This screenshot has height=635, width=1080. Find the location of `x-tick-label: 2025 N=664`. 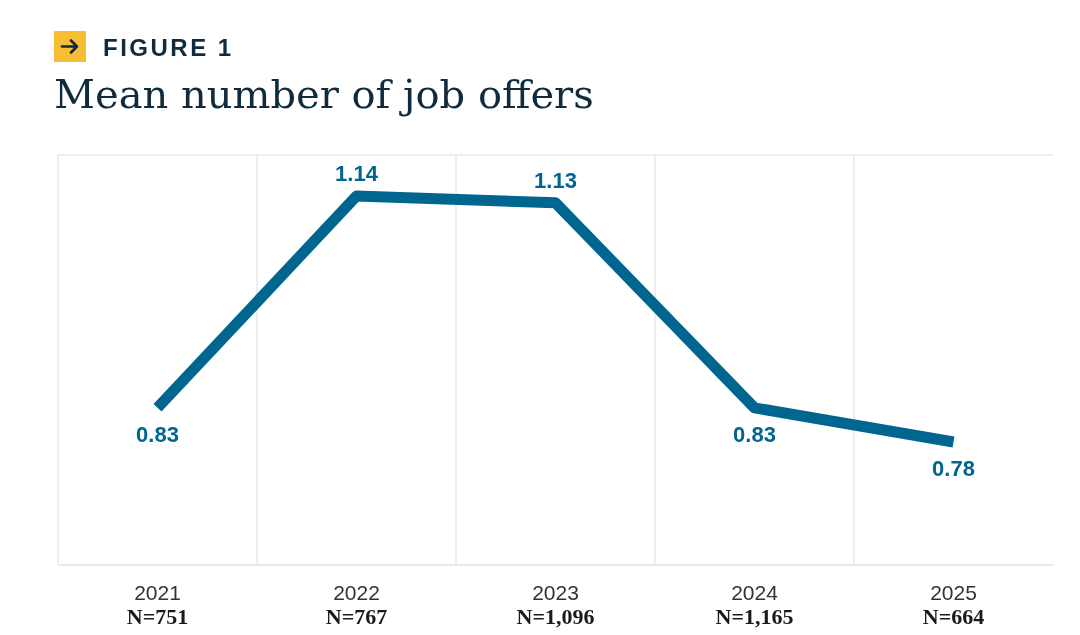

x-tick-label: 2025 N=664 is located at coordinates (953, 605).